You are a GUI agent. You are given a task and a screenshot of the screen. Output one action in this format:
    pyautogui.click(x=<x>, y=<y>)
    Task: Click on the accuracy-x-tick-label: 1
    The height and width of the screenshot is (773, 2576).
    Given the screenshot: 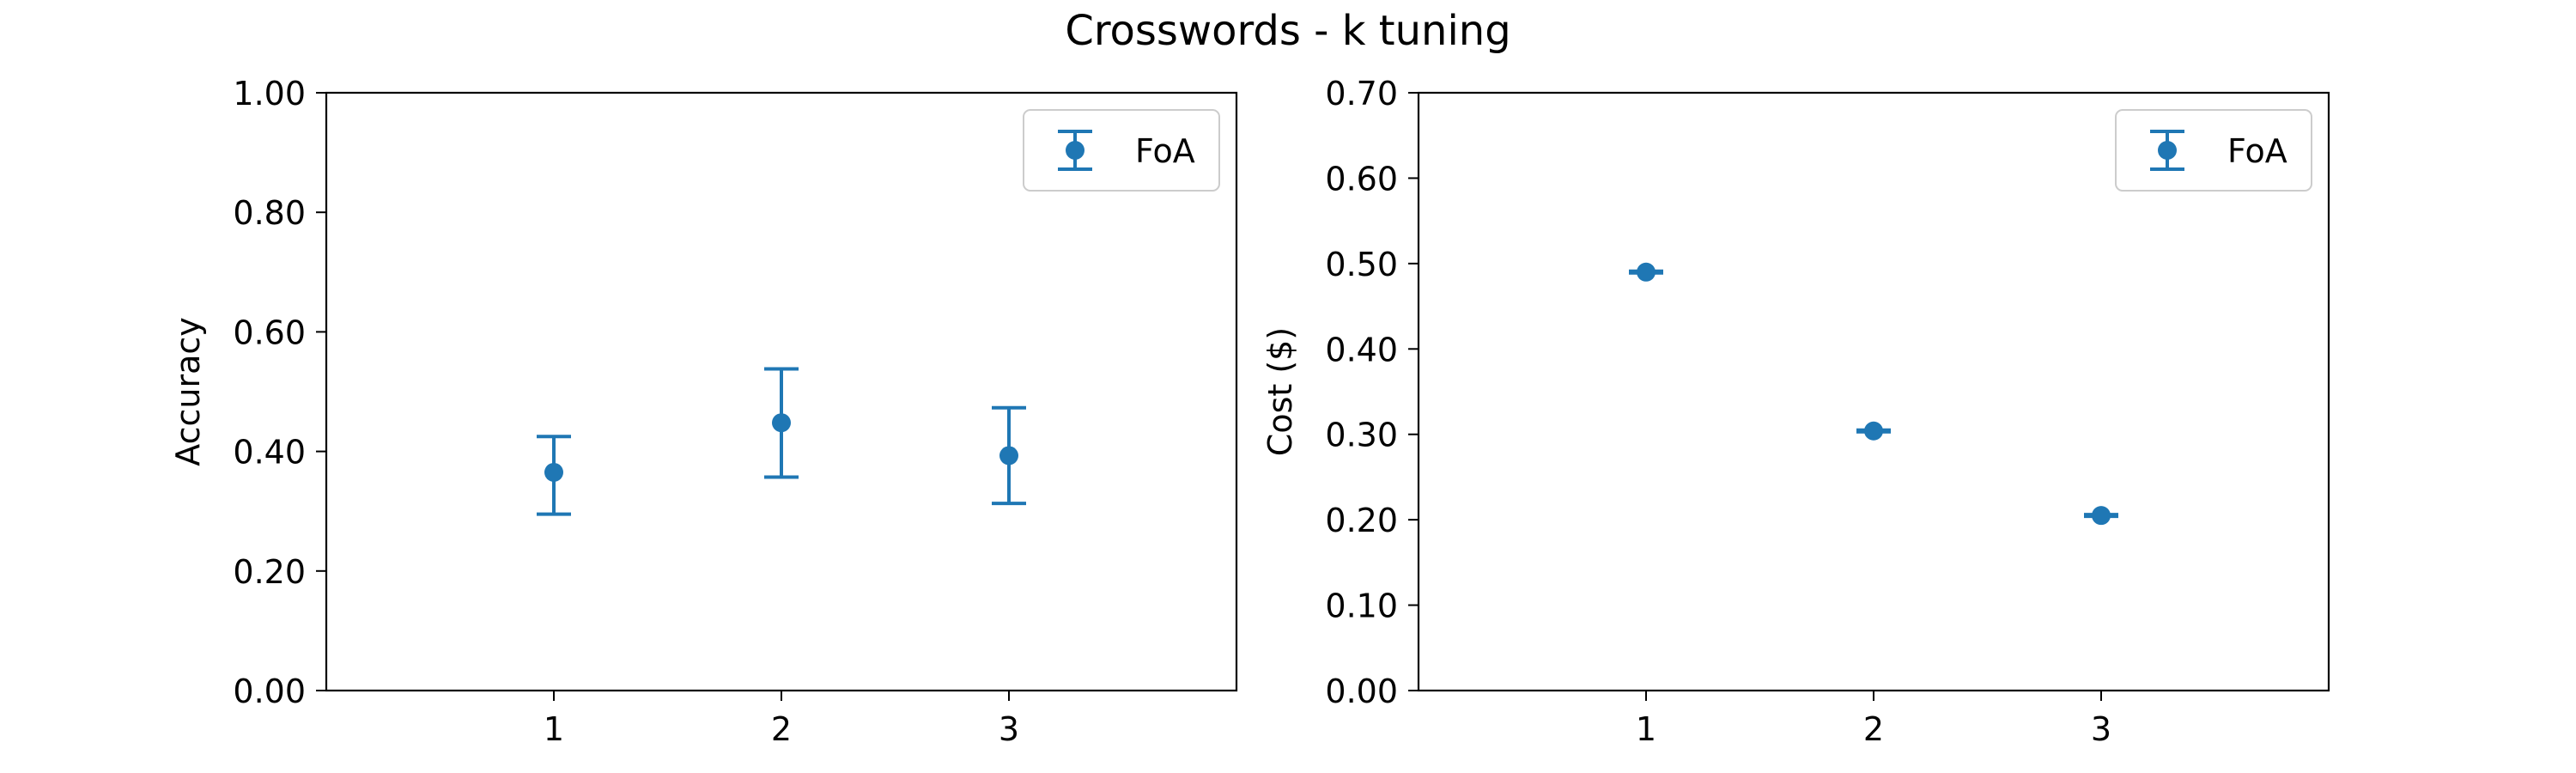 What is the action you would take?
    pyautogui.click(x=554, y=729)
    